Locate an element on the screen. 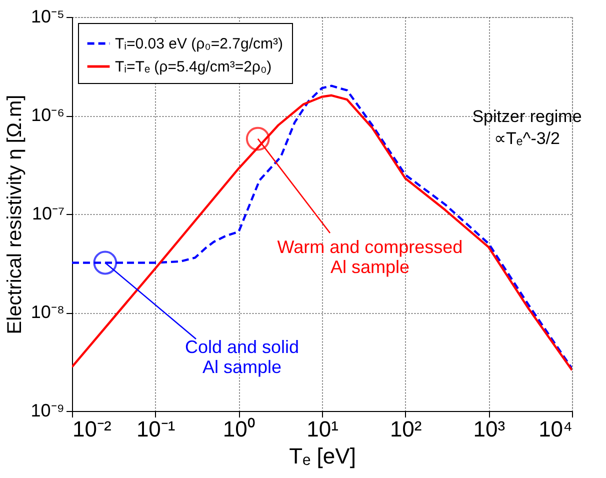 This screenshot has height=478, width=606. x-tick-label: 10⁻² is located at coordinates (92, 429).